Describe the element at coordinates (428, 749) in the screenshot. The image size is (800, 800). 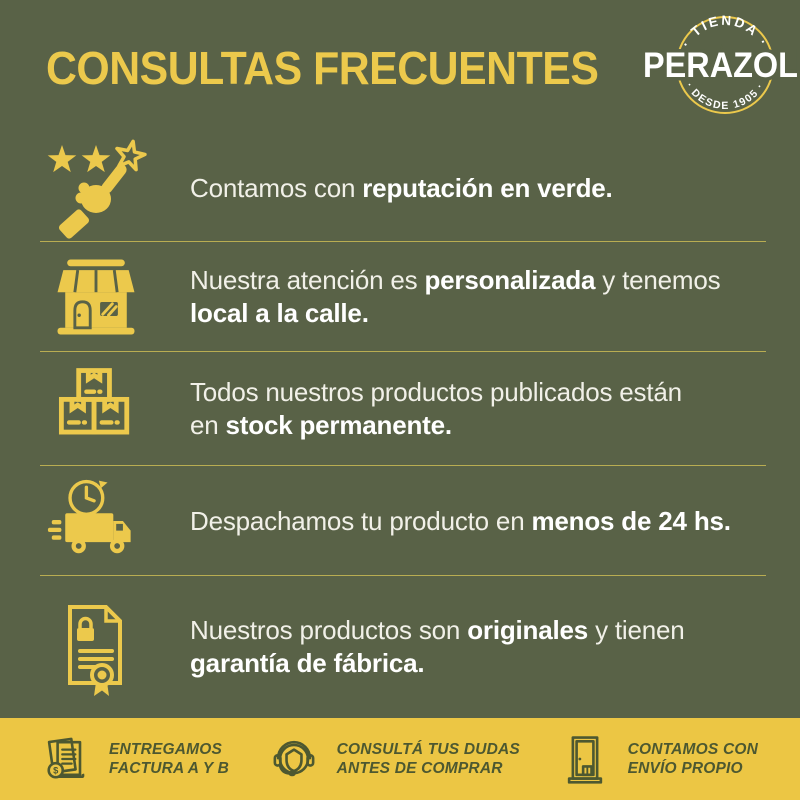
I see `footer-label-line: CONSULTÁ TUS DUDAS` at that location.